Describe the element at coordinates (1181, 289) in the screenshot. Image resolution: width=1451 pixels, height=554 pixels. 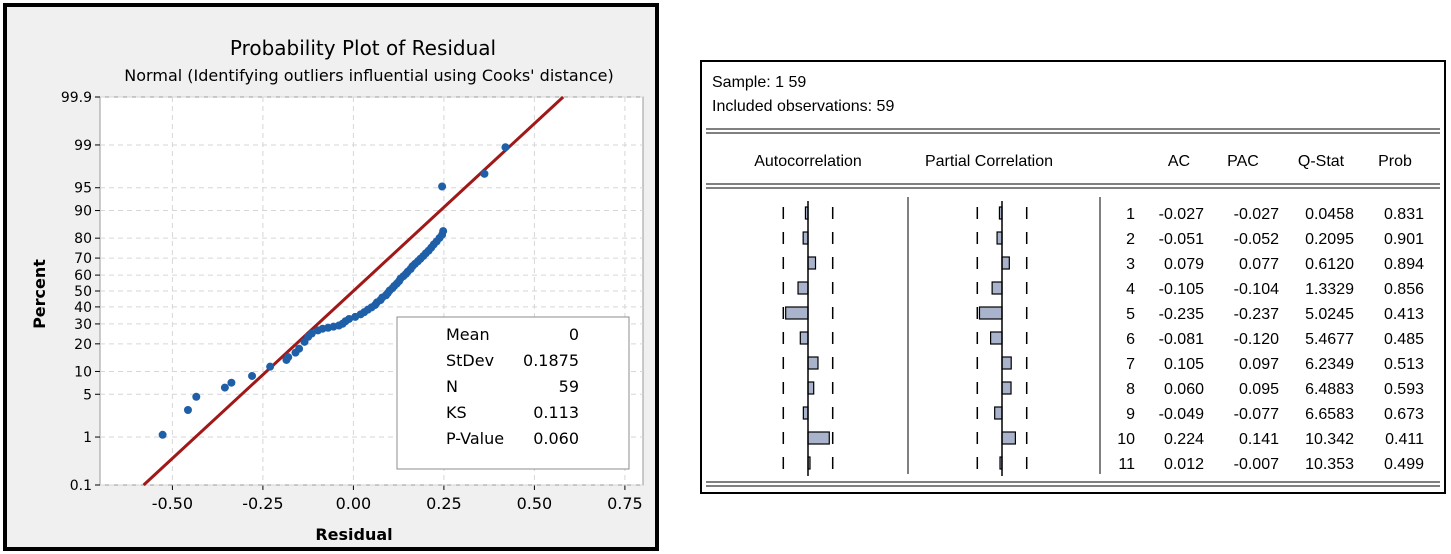
I see `ac-value: -0.105` at that location.